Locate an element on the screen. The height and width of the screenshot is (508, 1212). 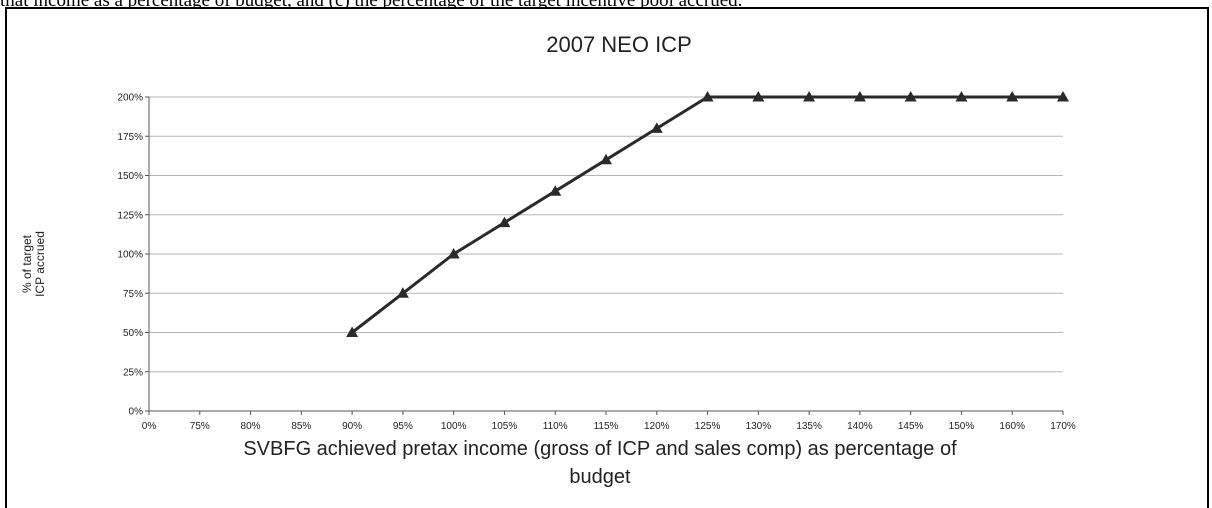
y-tick-label: 50% is located at coordinates (133, 333).